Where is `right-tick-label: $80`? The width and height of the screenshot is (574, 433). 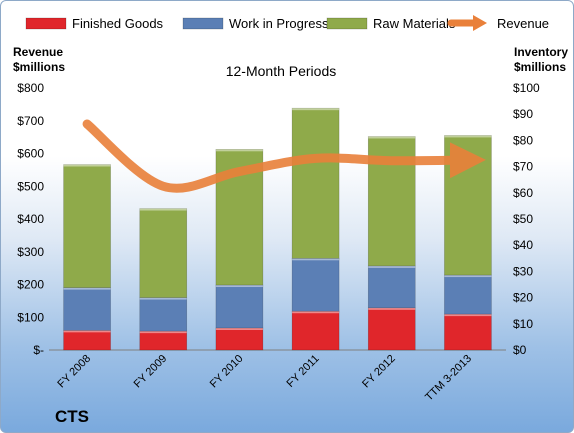 right-tick-label: $80 is located at coordinates (523, 140).